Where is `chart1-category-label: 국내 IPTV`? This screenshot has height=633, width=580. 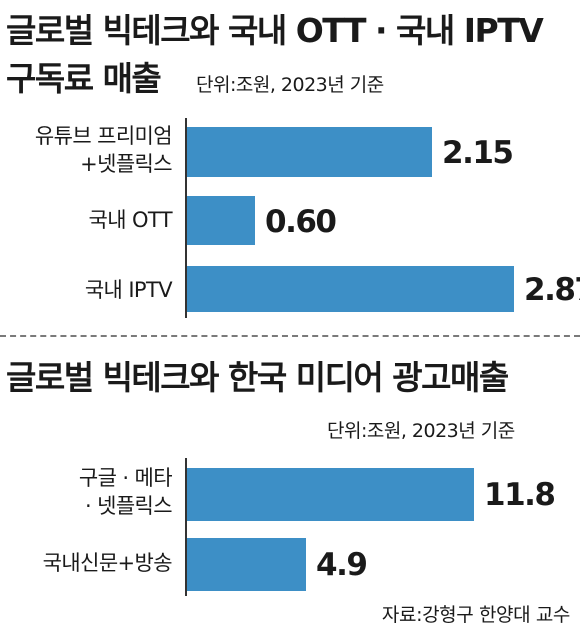
chart1-category-label: 국내 IPTV is located at coordinates (128, 290).